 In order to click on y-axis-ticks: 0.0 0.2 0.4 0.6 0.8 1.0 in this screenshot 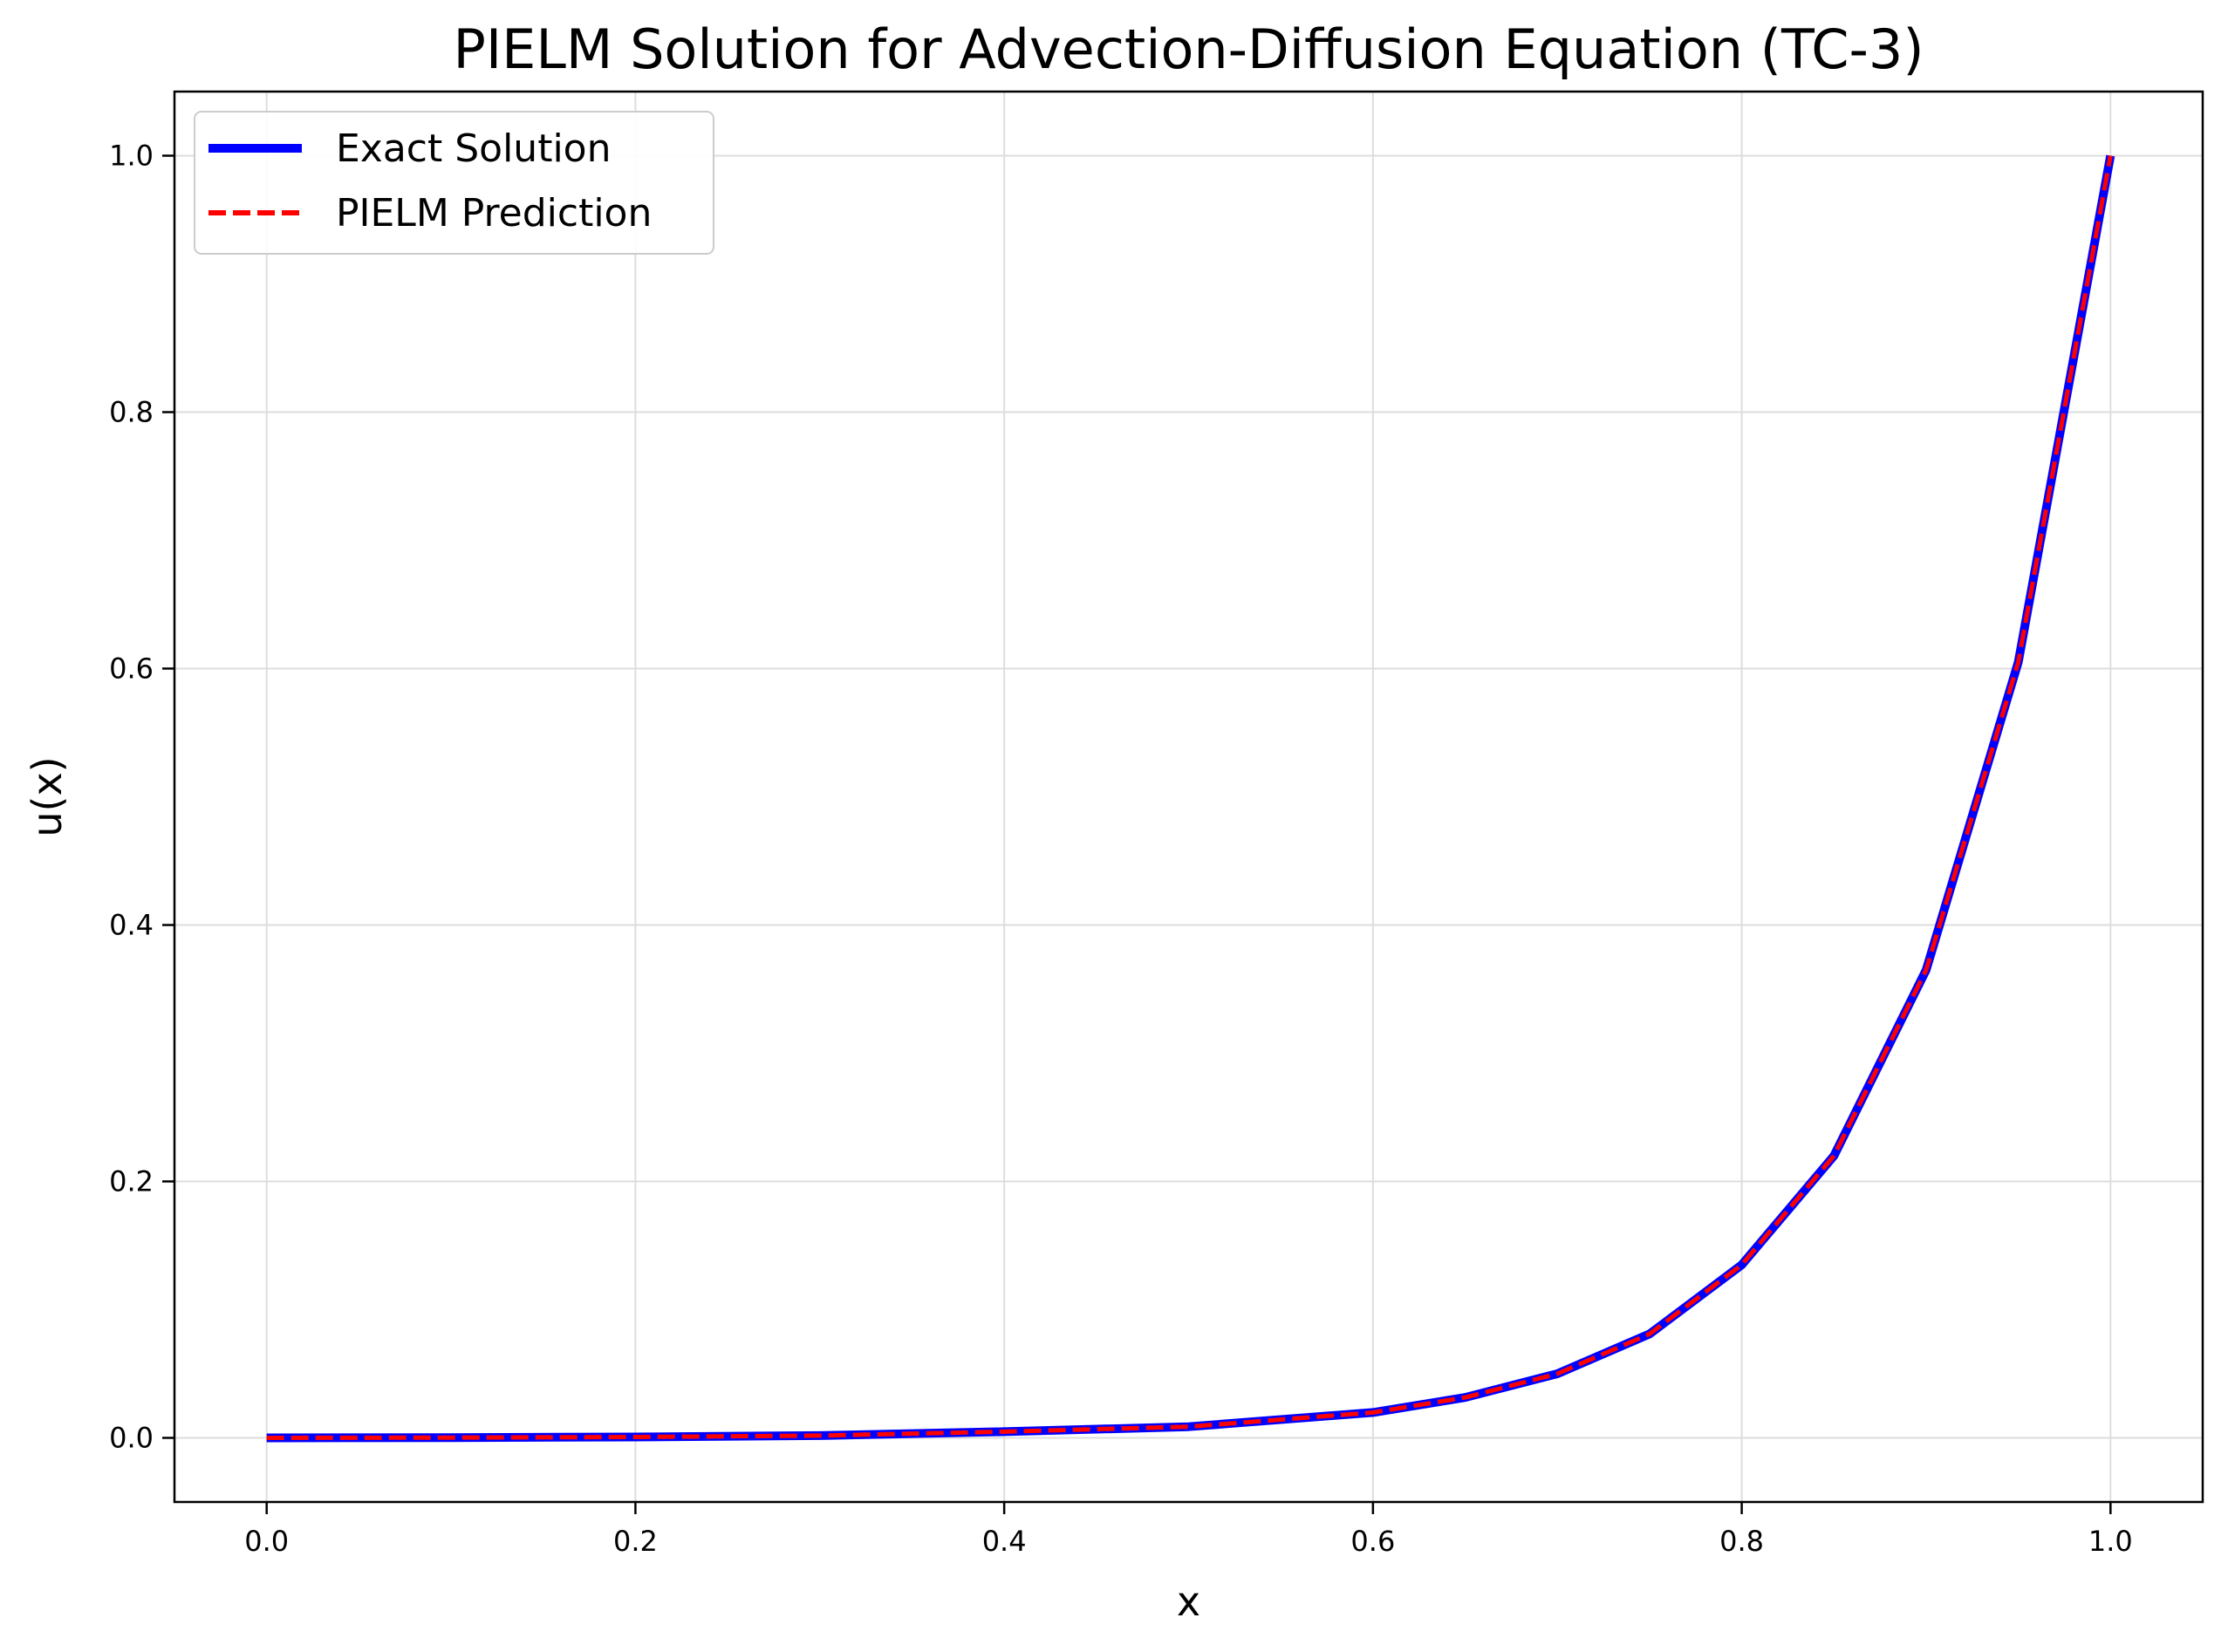, I will do `click(141, 798)`.